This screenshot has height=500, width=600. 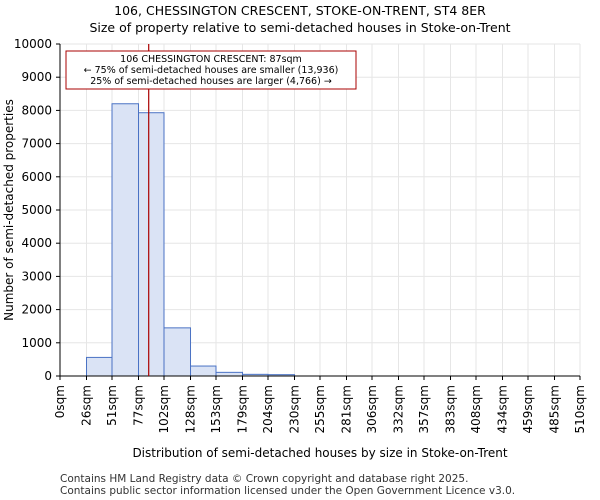 I want to click on x-tick-label: 77sqm, so click(x=139, y=405).